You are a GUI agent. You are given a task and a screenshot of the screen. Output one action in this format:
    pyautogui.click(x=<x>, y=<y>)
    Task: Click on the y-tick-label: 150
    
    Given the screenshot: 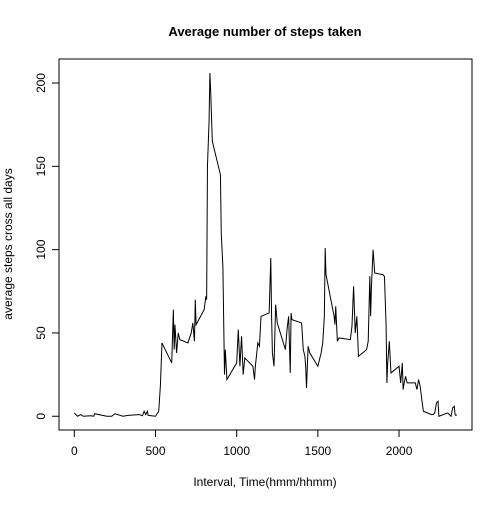 What is the action you would take?
    pyautogui.click(x=41, y=166)
    